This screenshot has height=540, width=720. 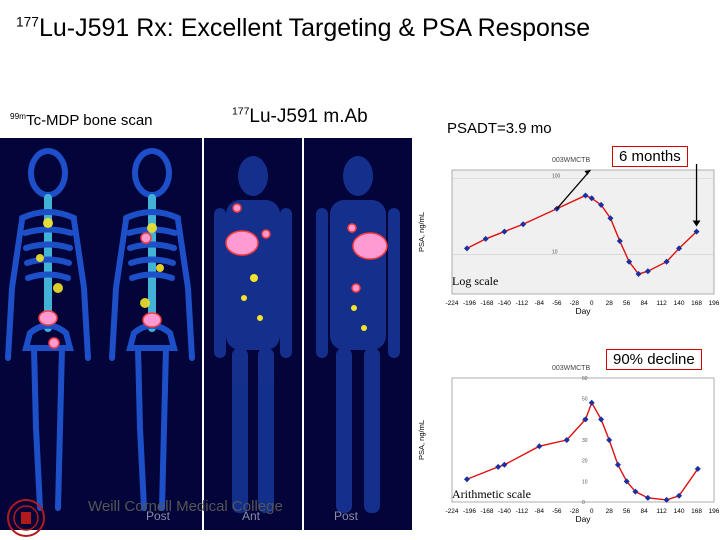 I want to click on y-tick-label: 30, so click(x=585, y=441).